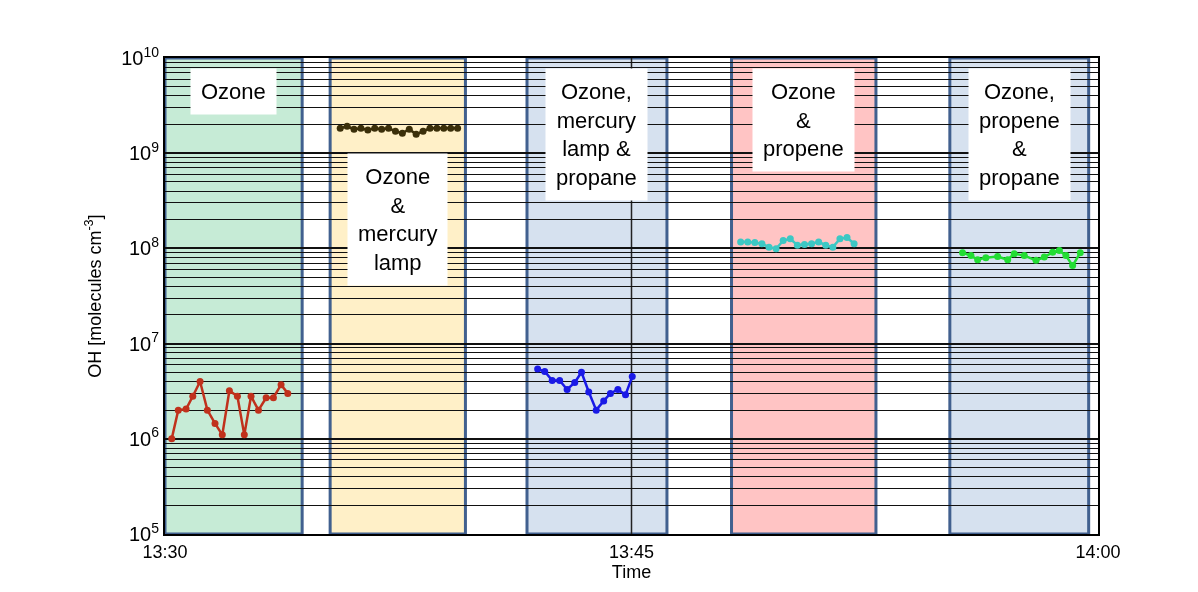 This screenshot has height=592, width=1198. I want to click on x-axis-title: Time, so click(631, 571).